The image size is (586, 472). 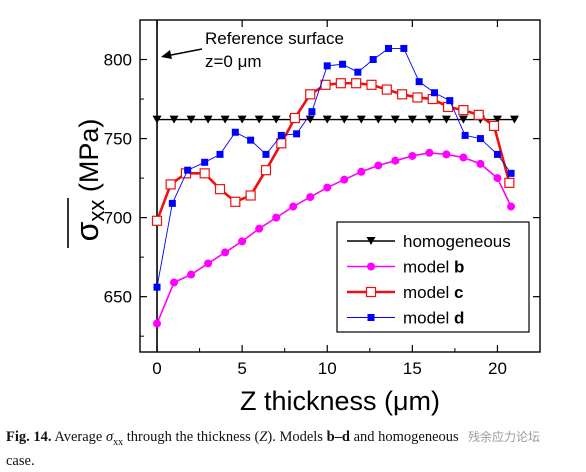 I want to click on legend-label: model c, so click(x=433, y=292).